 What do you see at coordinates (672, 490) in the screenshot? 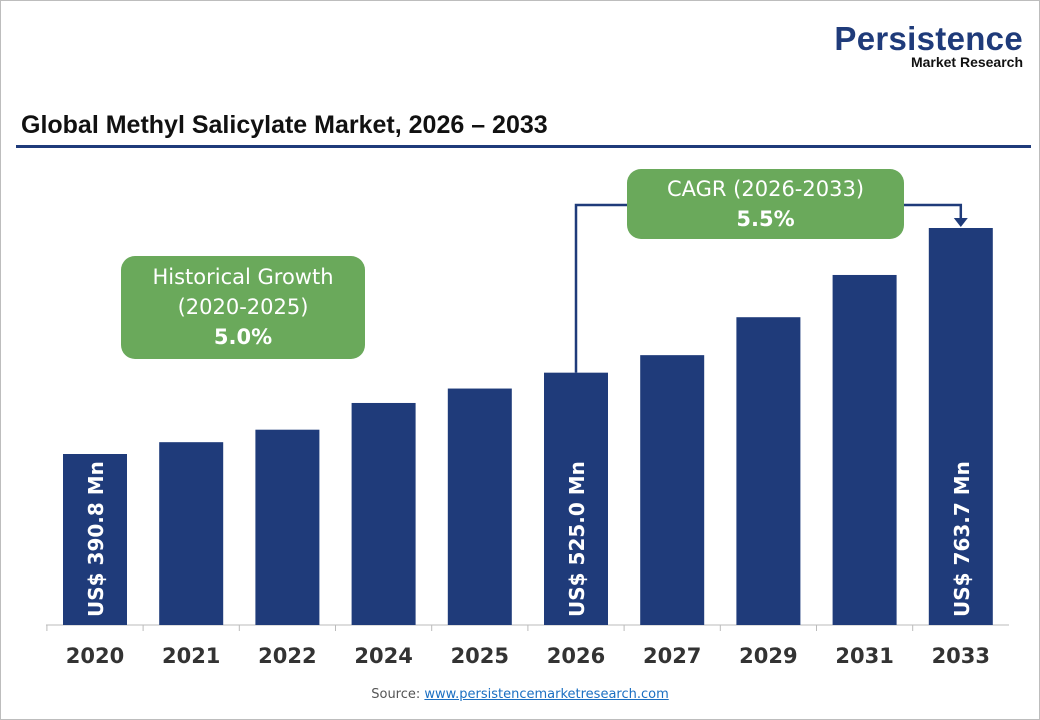
I see `bar-2027` at bounding box center [672, 490].